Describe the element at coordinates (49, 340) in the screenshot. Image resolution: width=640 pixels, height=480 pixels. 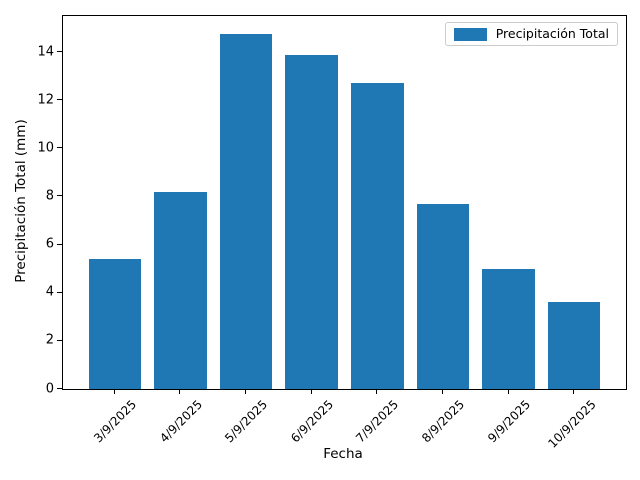
I see `y-tick-label: 2` at that location.